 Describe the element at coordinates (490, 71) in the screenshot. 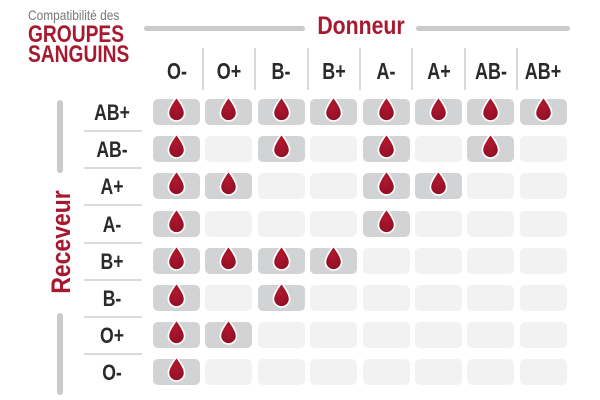

I see `donor-header-AB-: AB-` at that location.